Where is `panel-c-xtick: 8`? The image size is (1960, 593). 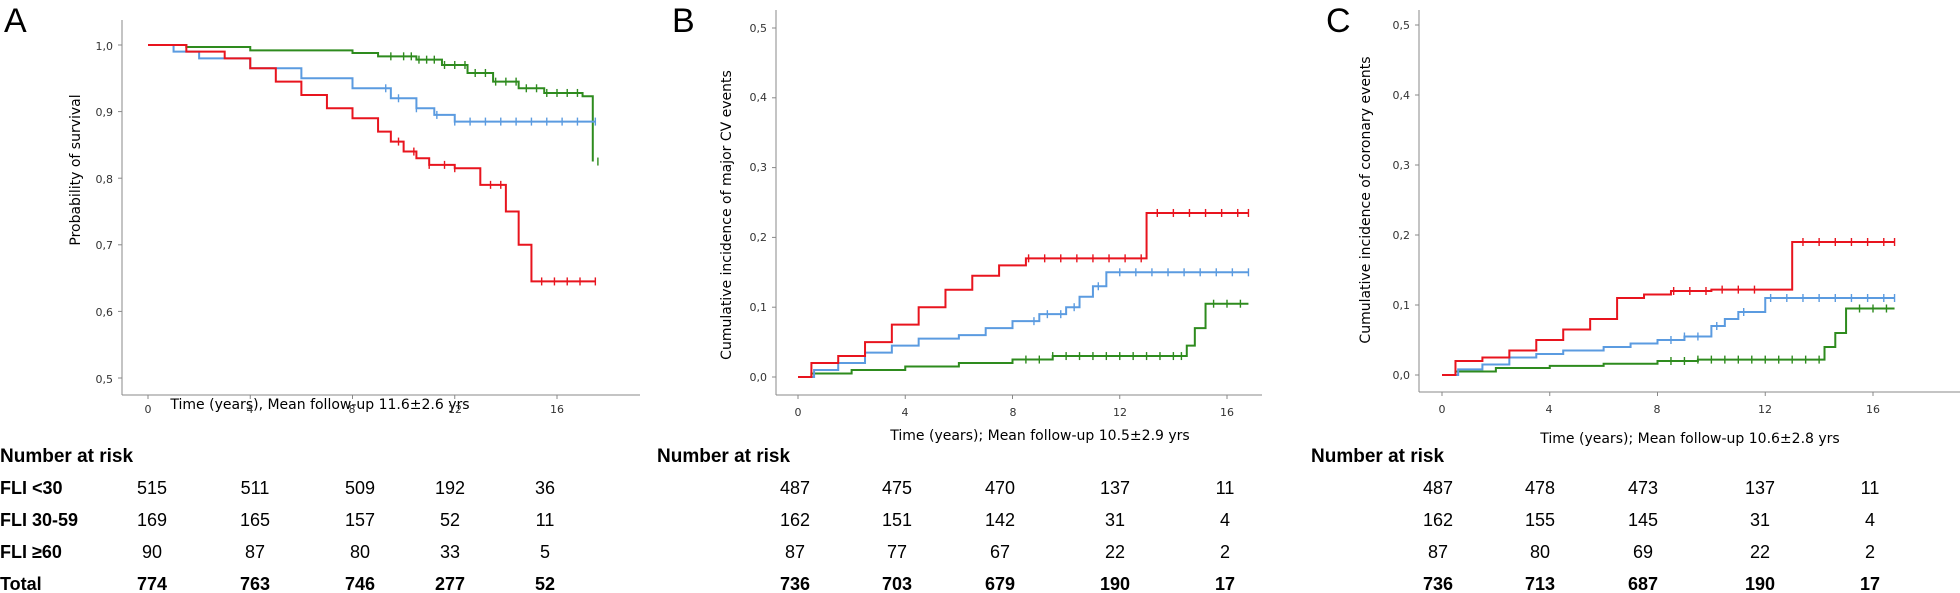
panel-c-xtick: 8 is located at coordinates (1657, 409).